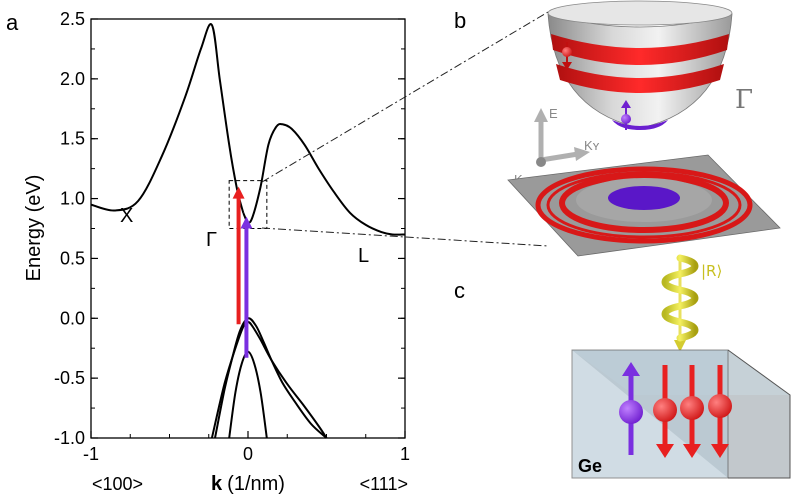 The height and width of the screenshot is (496, 791). Describe the element at coordinates (12, 22) in the screenshot. I see `panel-label-a: a` at that location.